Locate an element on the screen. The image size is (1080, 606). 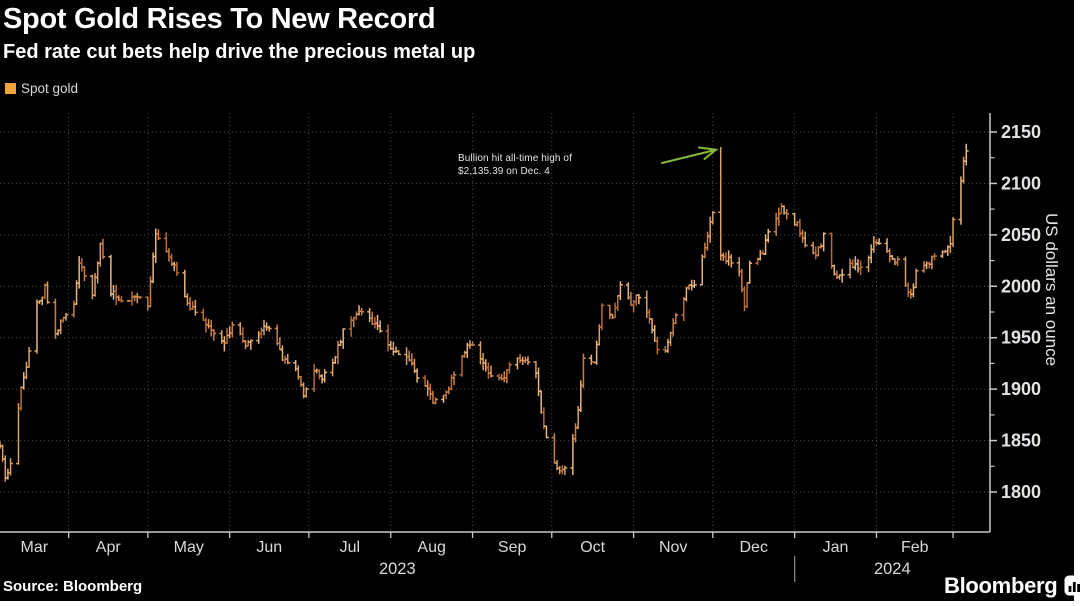
x-month-label: Jun is located at coordinates (269, 547).